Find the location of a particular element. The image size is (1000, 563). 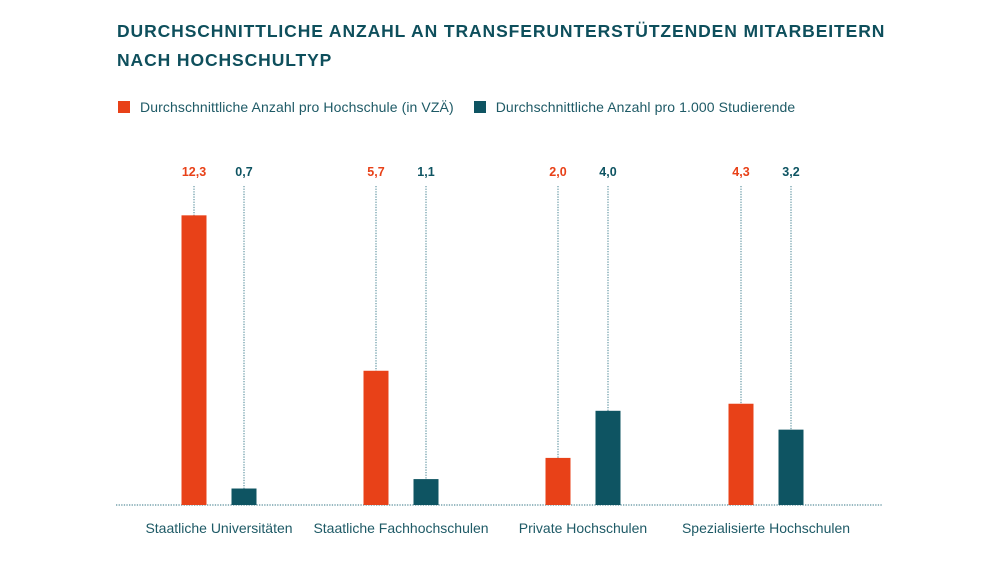

value-label: 0,7 is located at coordinates (243, 172).